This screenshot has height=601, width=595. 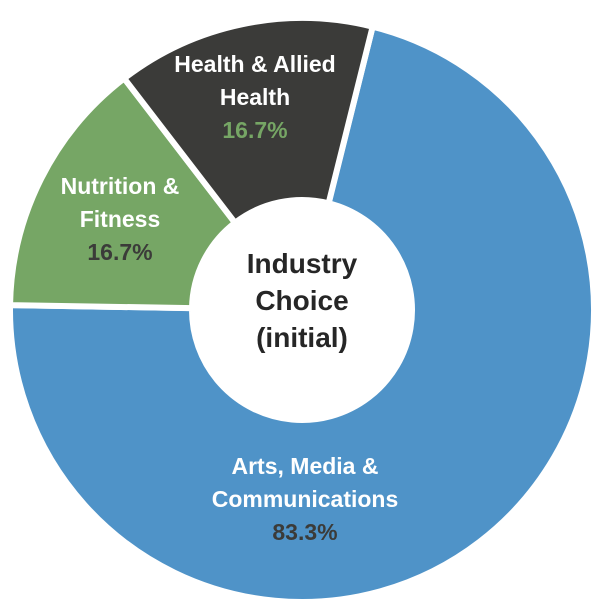 What do you see at coordinates (120, 202) in the screenshot?
I see `category-label: Nutrition & Fitness` at bounding box center [120, 202].